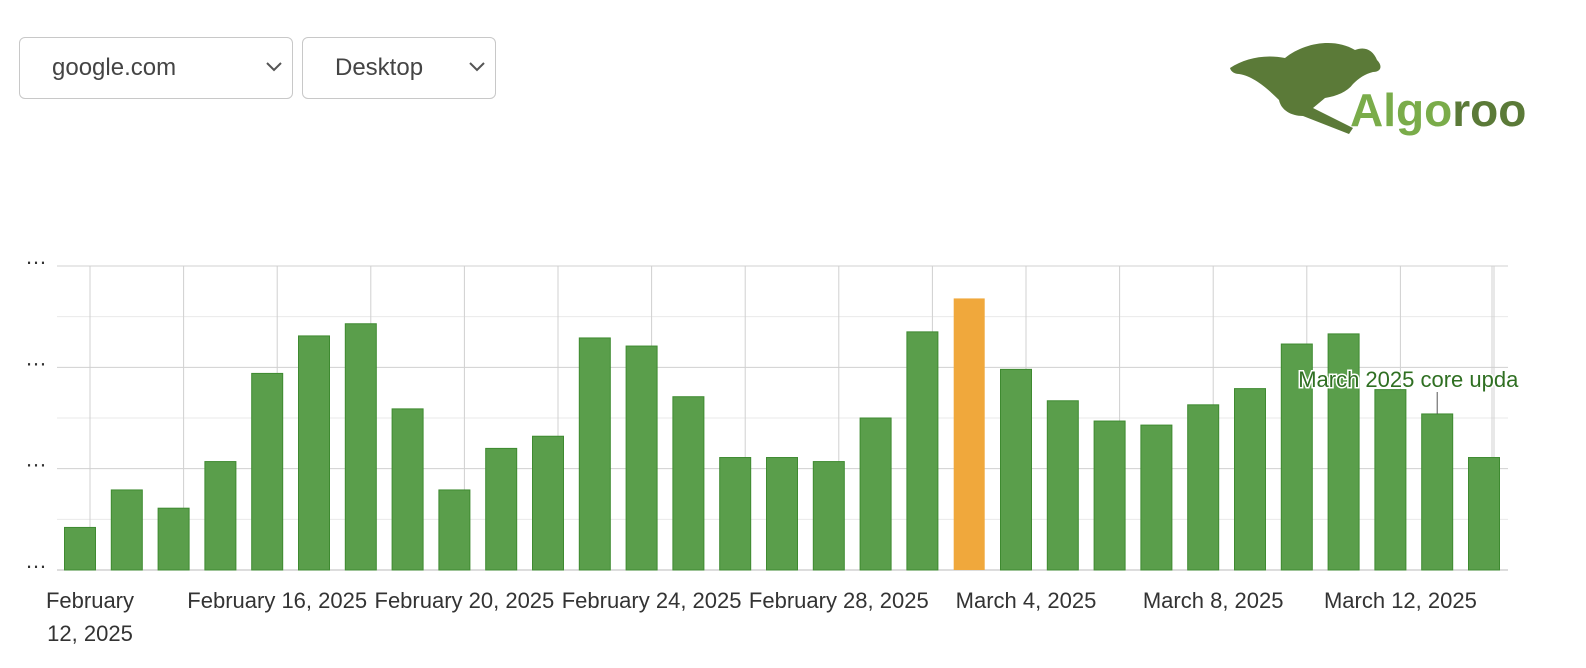 The image size is (1586, 668). I want to click on select-text: google.com, so click(114, 67).